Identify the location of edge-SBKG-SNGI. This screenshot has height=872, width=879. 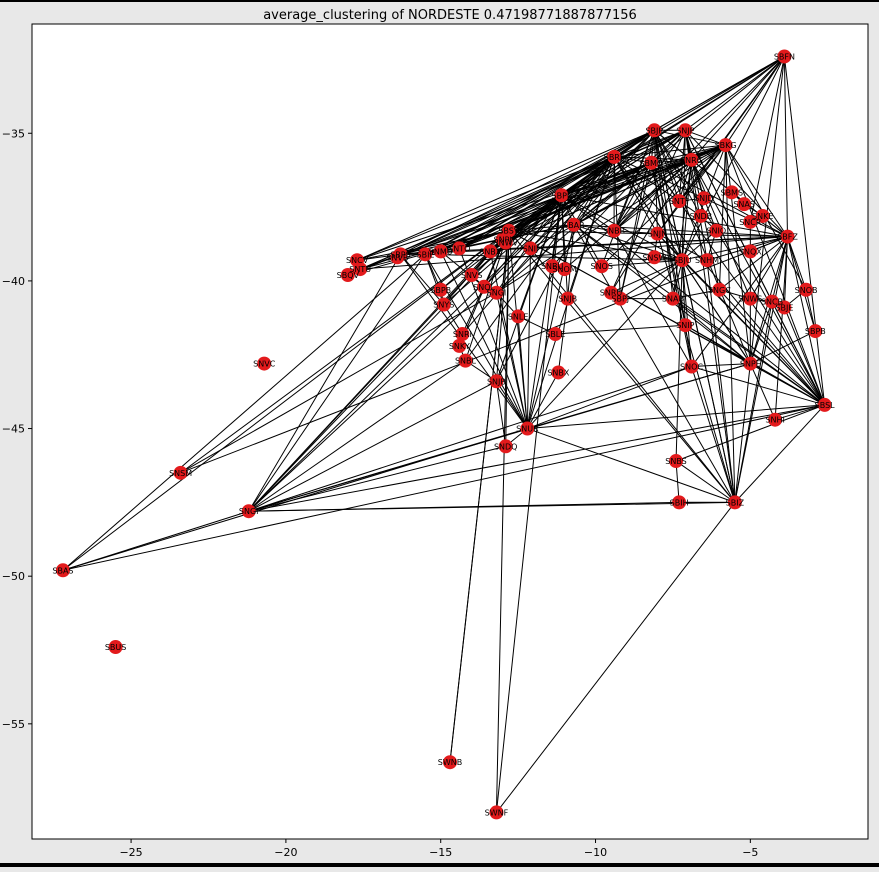
(611, 219).